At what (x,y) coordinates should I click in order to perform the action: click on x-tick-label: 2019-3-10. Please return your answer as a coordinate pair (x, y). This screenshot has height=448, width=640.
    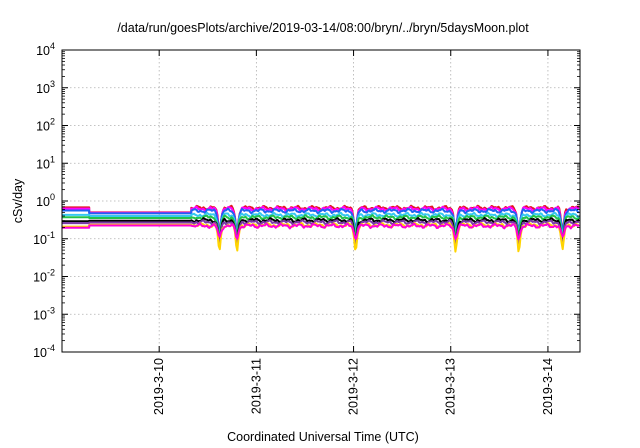
    Looking at the image, I should click on (159, 386).